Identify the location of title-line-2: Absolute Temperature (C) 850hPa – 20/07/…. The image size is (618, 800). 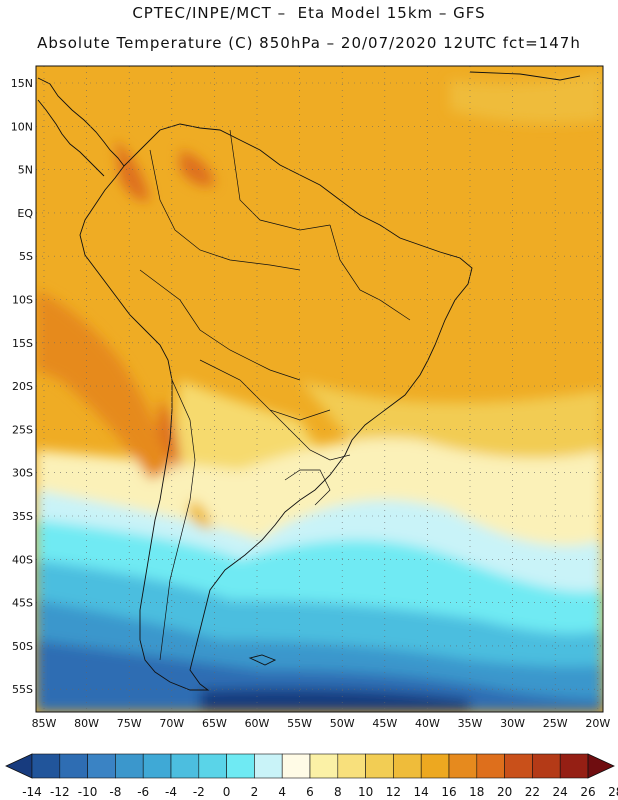
(309, 43).